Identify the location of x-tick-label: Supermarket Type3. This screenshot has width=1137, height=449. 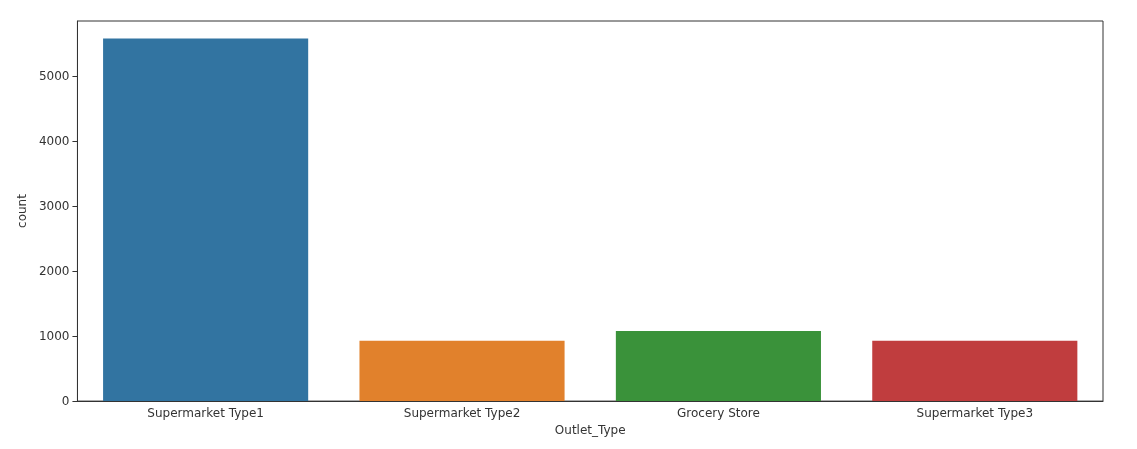
(975, 413).